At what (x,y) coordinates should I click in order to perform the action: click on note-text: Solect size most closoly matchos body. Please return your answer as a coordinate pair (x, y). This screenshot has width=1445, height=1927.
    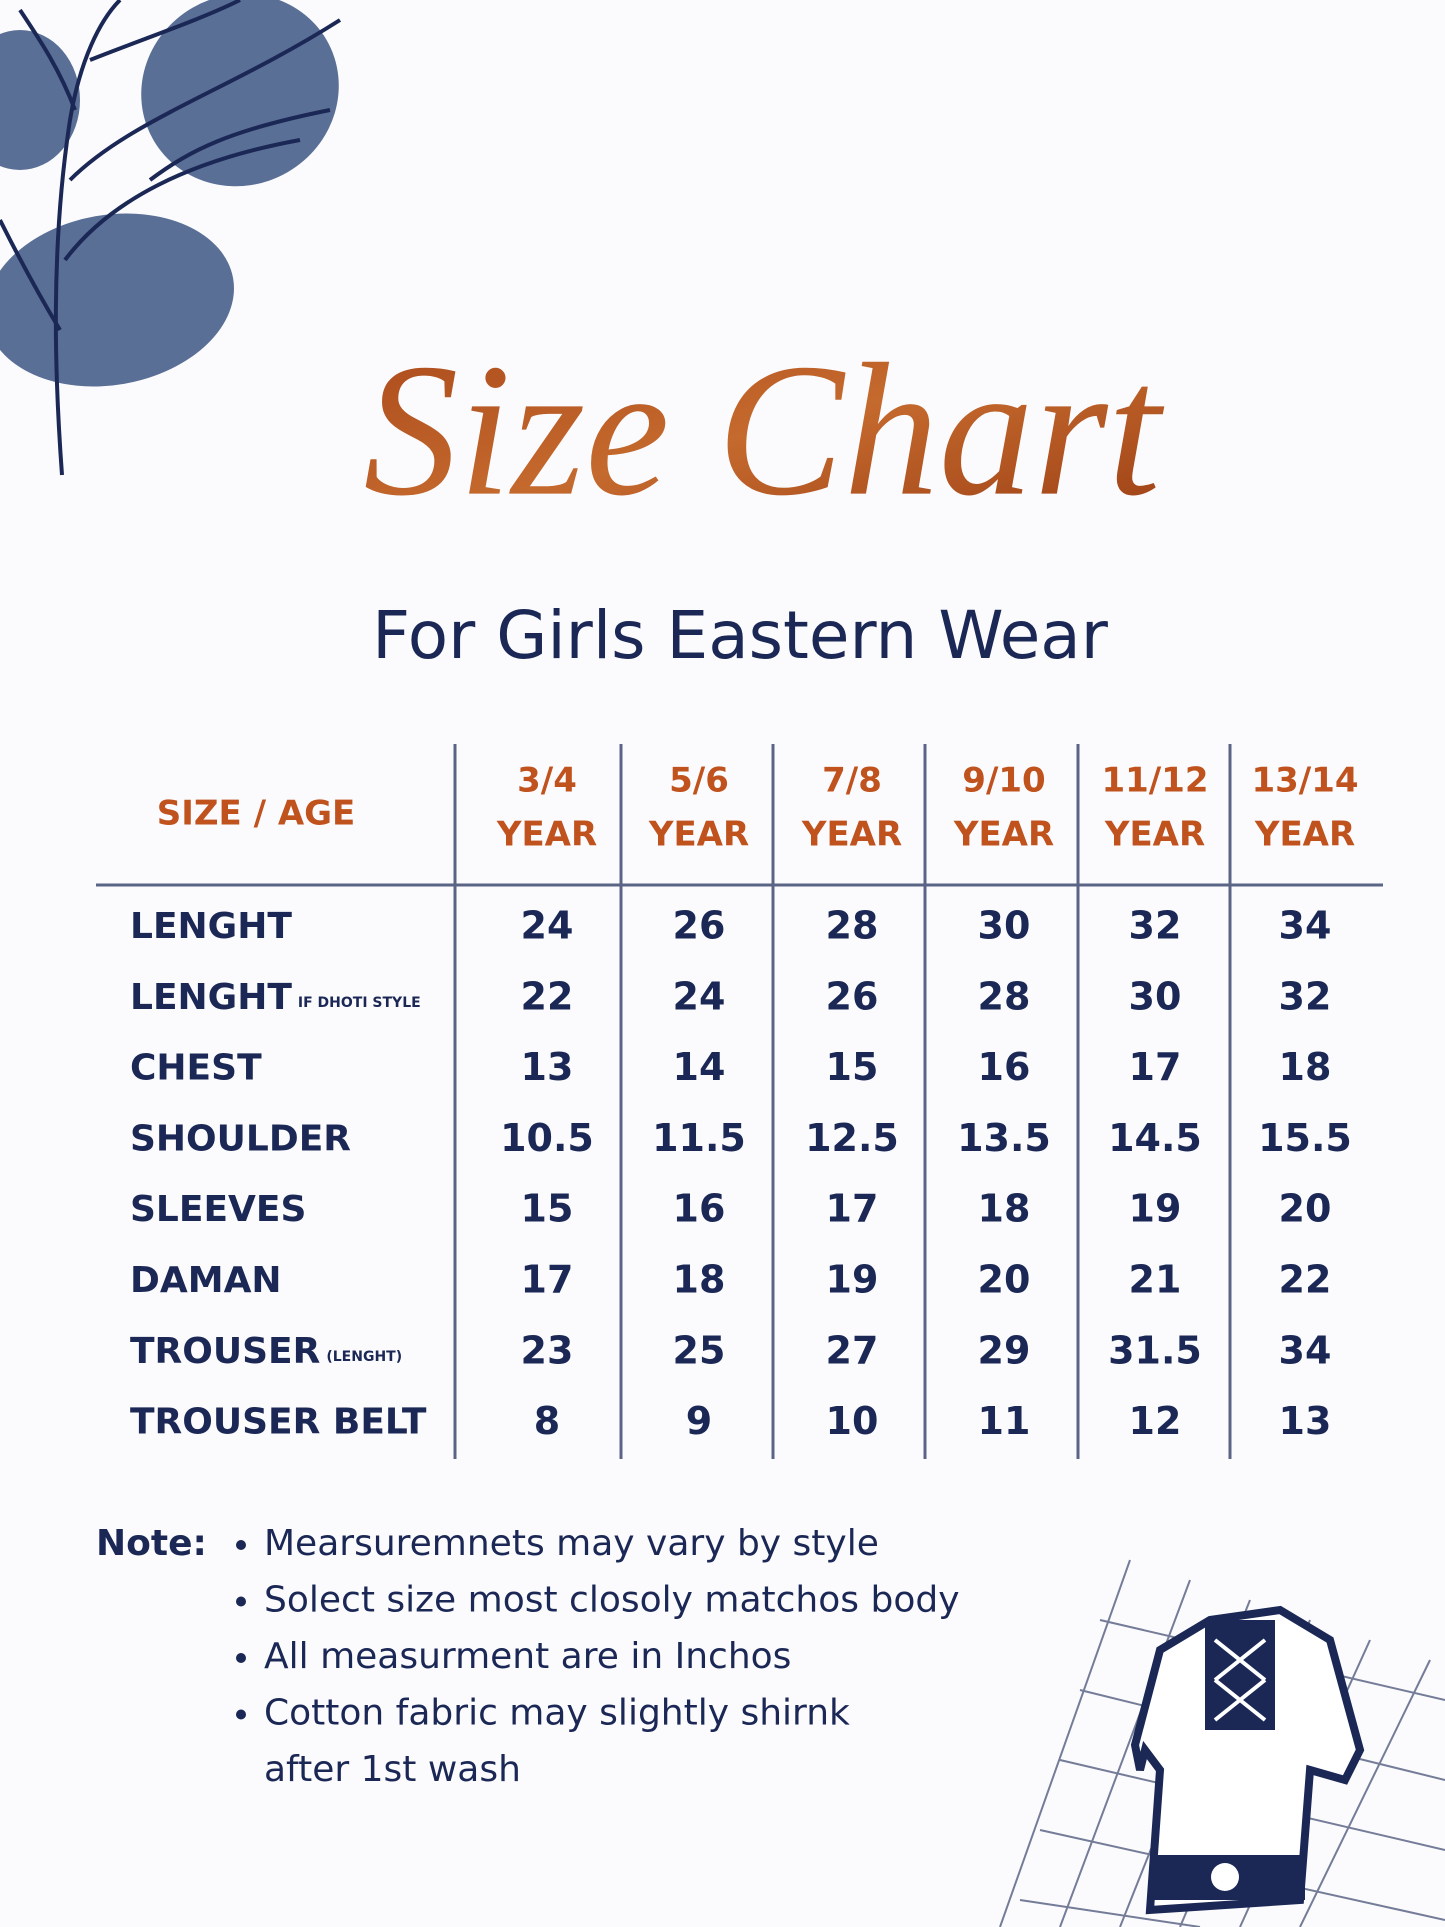
    Looking at the image, I should click on (612, 1600).